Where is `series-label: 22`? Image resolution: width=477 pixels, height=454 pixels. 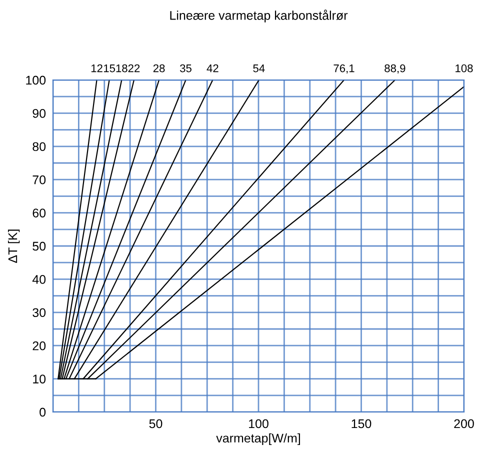 series-label: 22 is located at coordinates (134, 68).